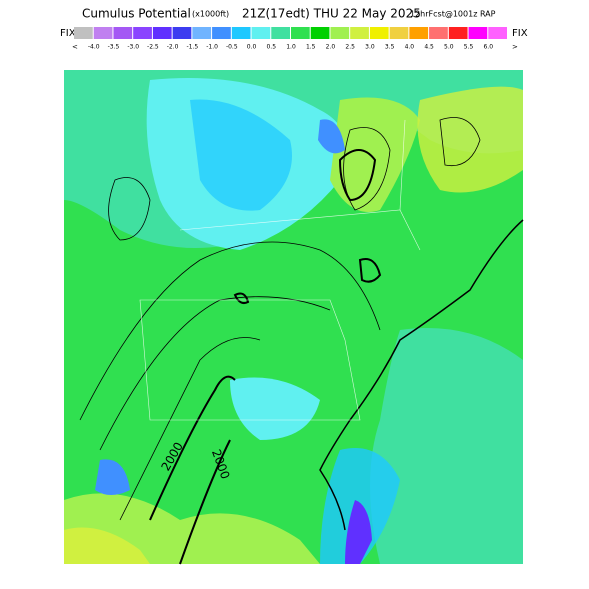 Image resolution: width=589 pixels, height=589 pixels. What do you see at coordinates (173, 47) in the screenshot?
I see `legend-label: -2.0` at bounding box center [173, 47].